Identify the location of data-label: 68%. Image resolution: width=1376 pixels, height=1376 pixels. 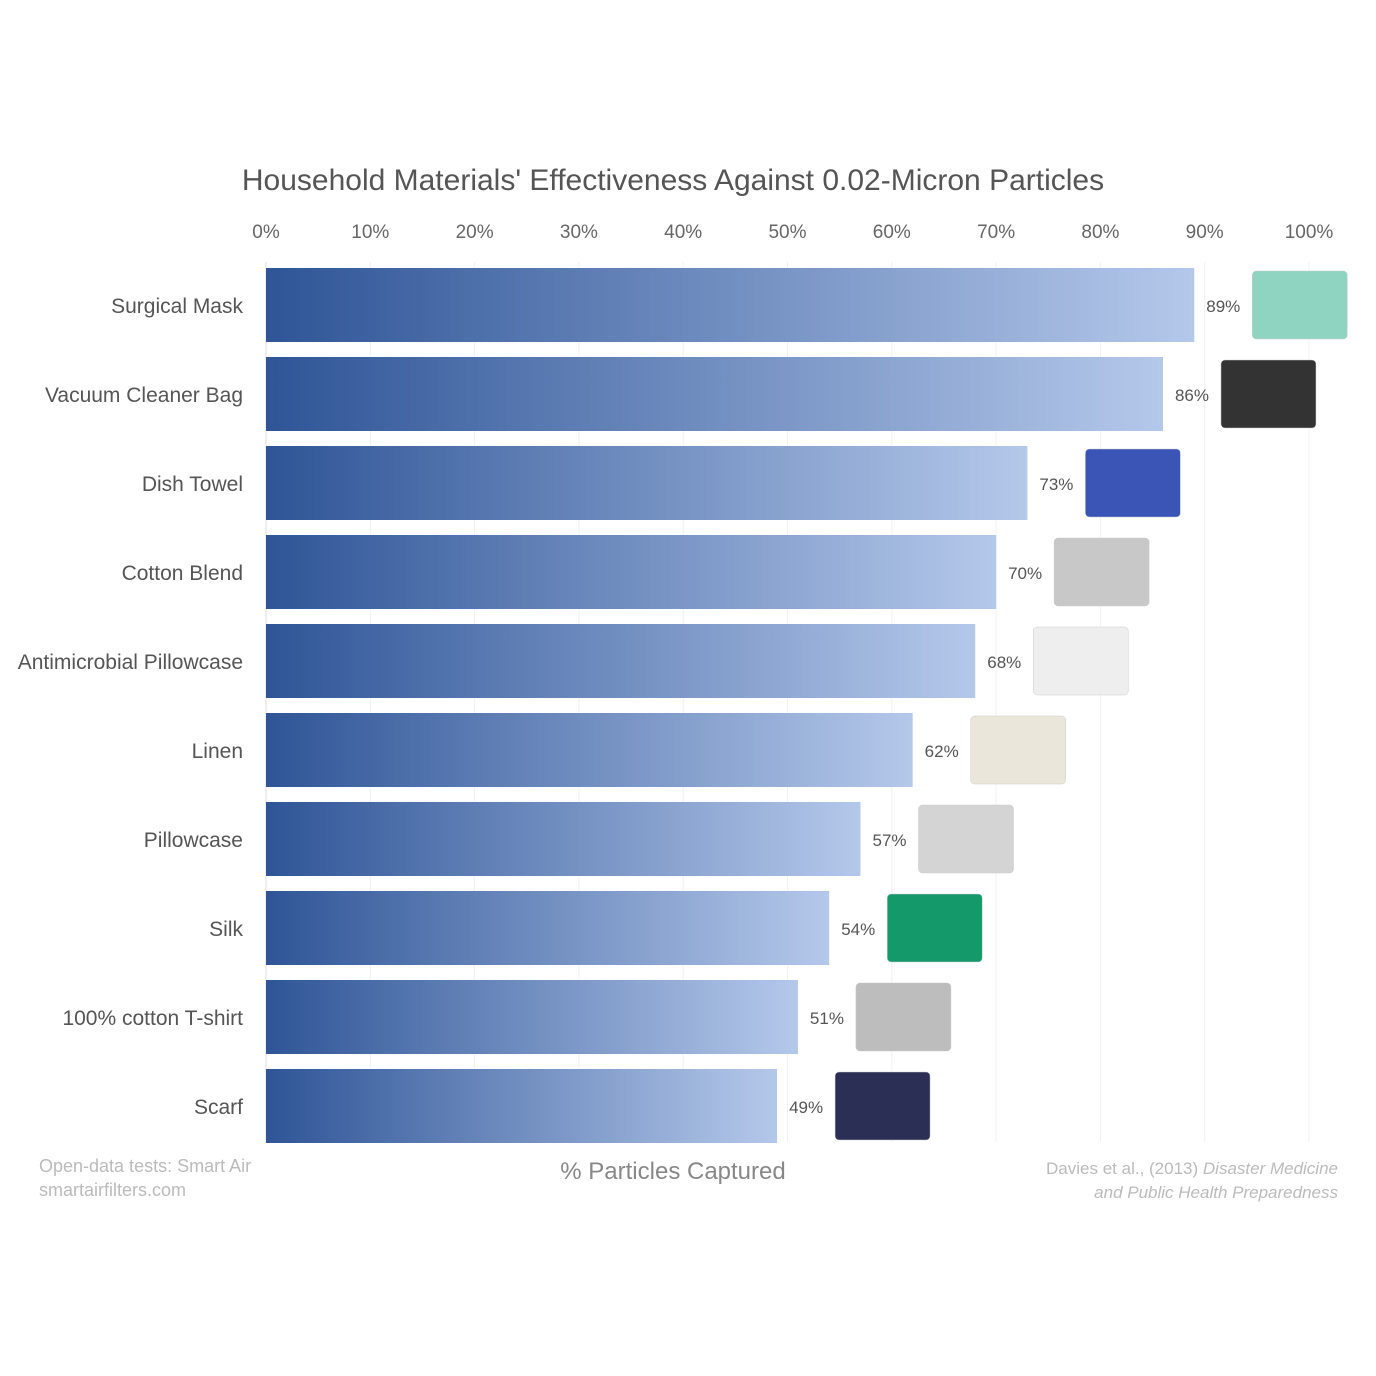
(1004, 662).